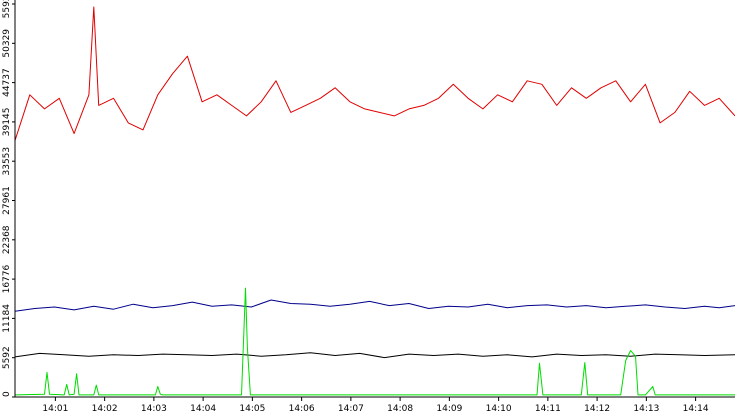  I want to click on x-tick-label: 14:01, so click(55, 409).